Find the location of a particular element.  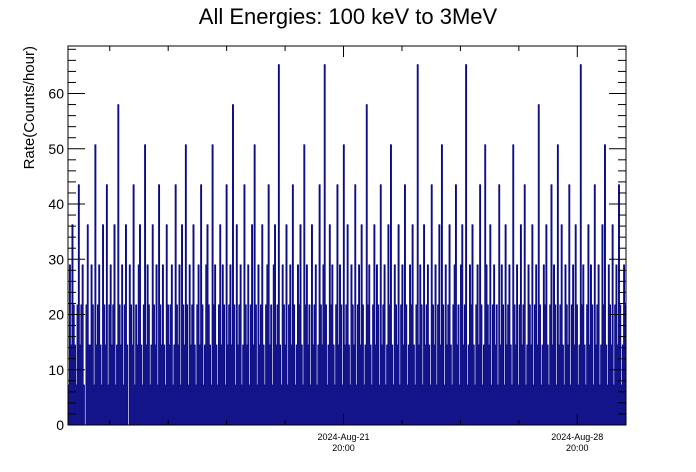

x-tick-label-date: 2024-Aug-28 is located at coordinates (577, 437).